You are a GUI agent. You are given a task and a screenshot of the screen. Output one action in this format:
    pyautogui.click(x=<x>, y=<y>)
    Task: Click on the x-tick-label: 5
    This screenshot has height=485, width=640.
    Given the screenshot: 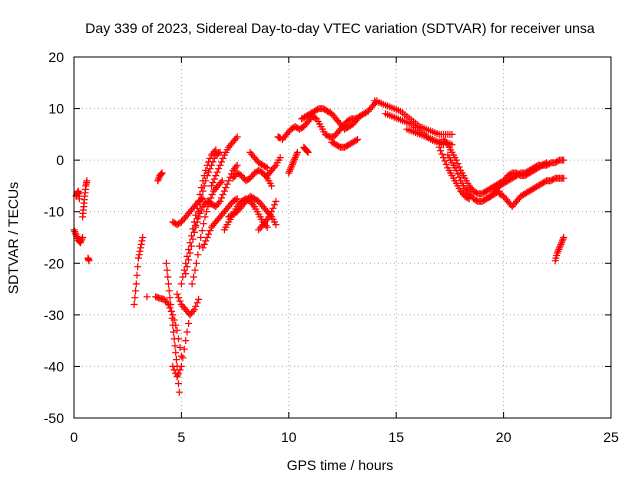 What is the action you would take?
    pyautogui.click(x=182, y=437)
    